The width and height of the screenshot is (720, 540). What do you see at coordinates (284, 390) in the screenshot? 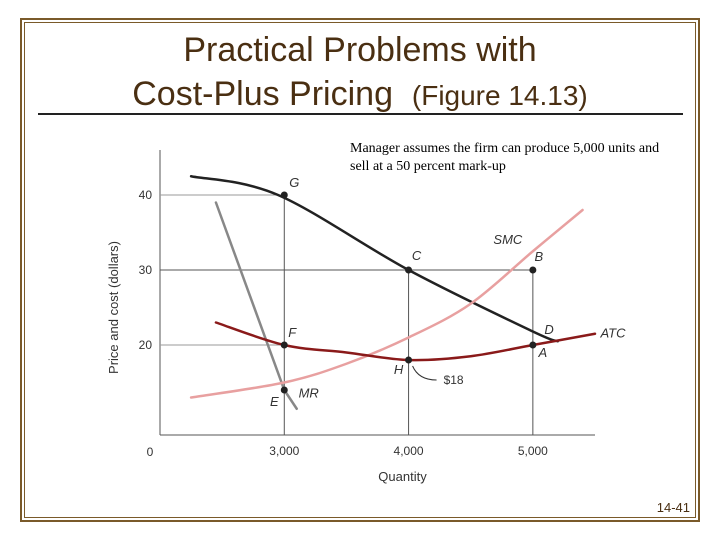
I see `point-e` at bounding box center [284, 390].